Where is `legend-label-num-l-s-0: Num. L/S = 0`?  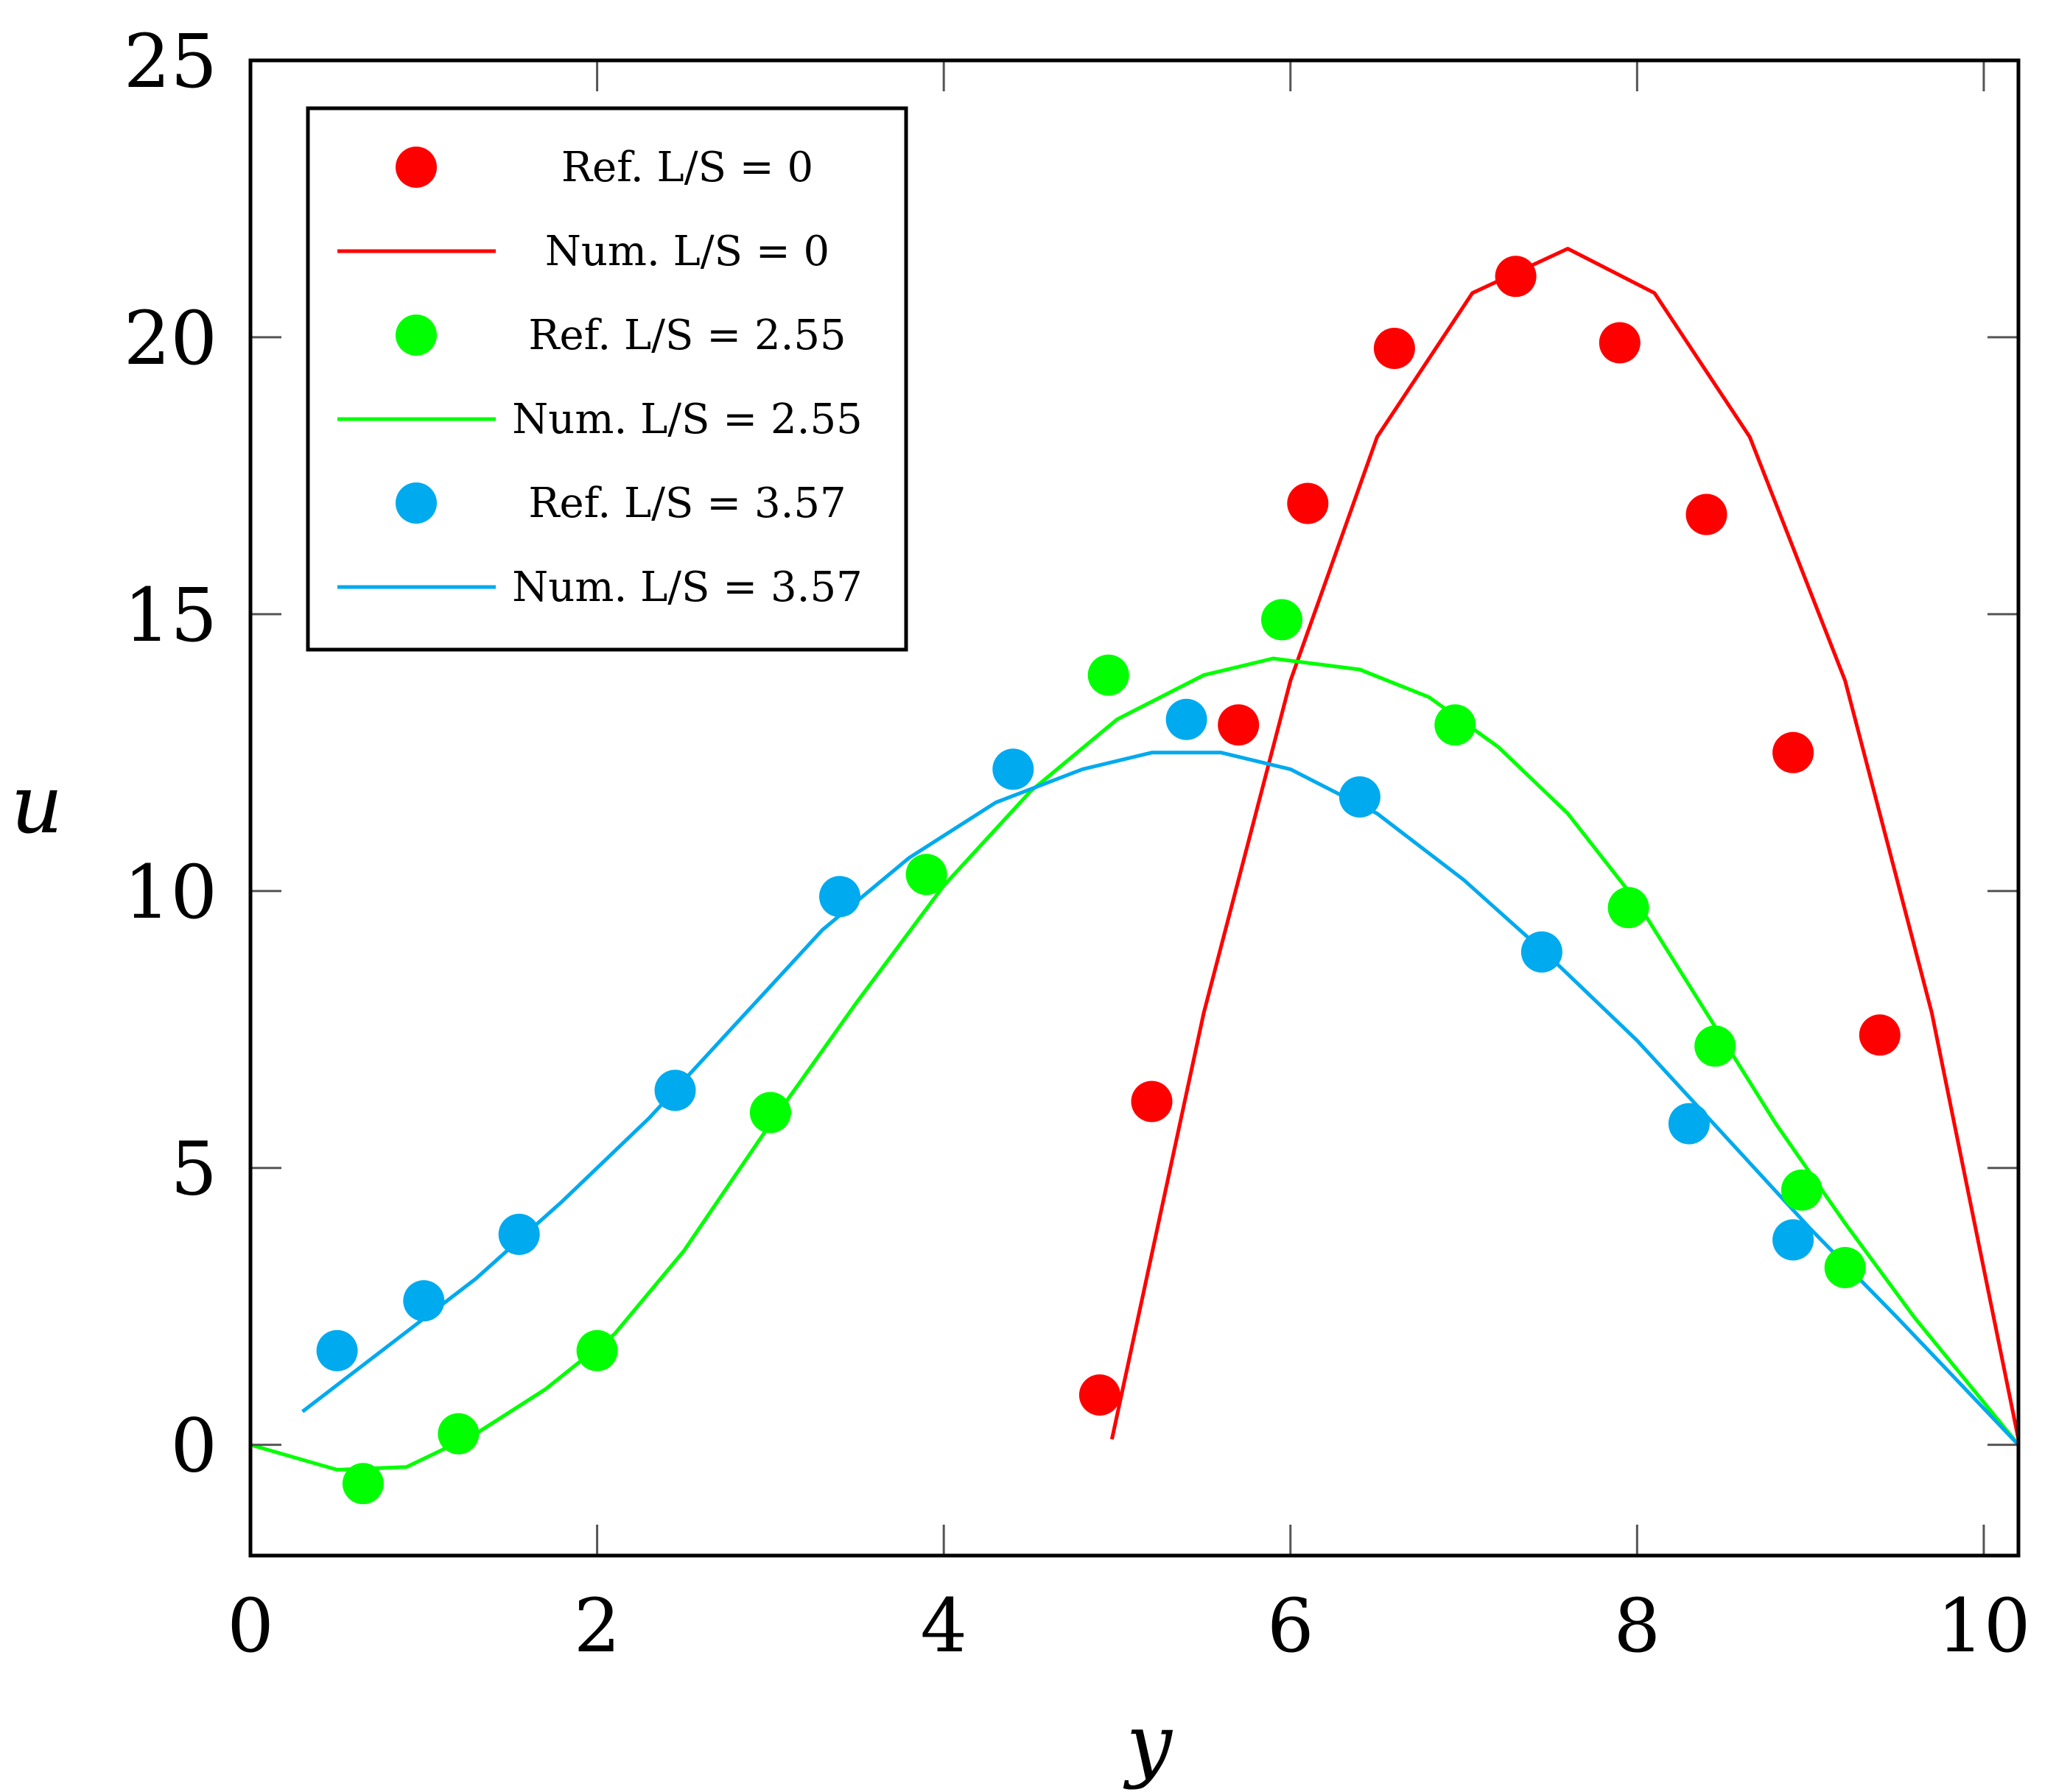
legend-label-num-l-s-0: Num. L/S = 0 is located at coordinates (687, 251).